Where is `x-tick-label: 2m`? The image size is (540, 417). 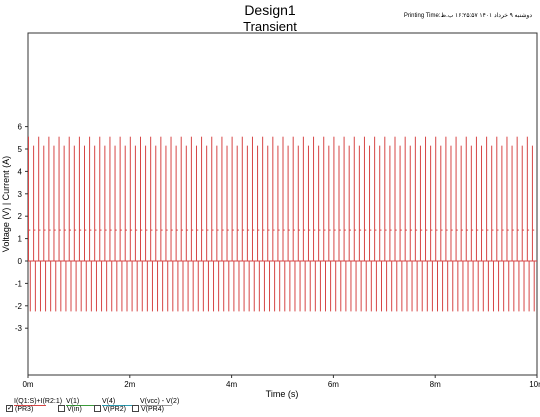
x-tick-label: 2m is located at coordinates (129, 384).